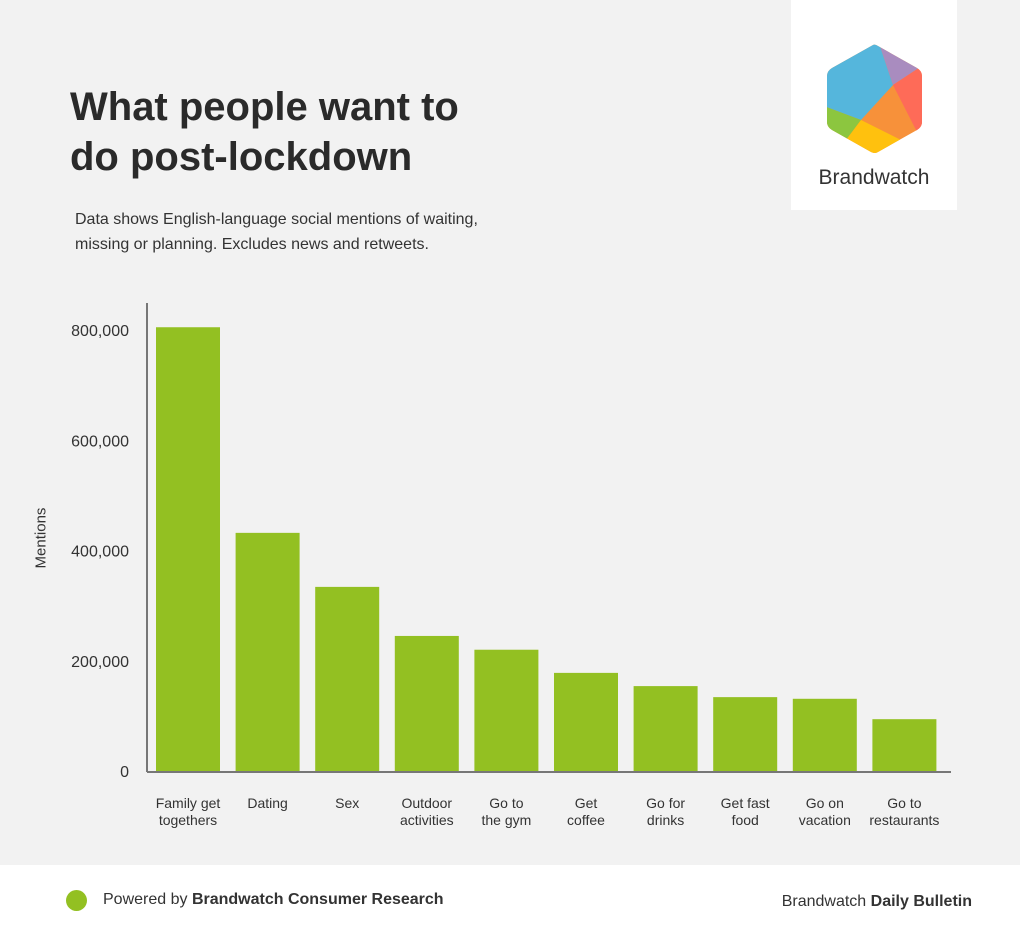  I want to click on page-title: What people want to do post-lockdown, so click(300, 132).